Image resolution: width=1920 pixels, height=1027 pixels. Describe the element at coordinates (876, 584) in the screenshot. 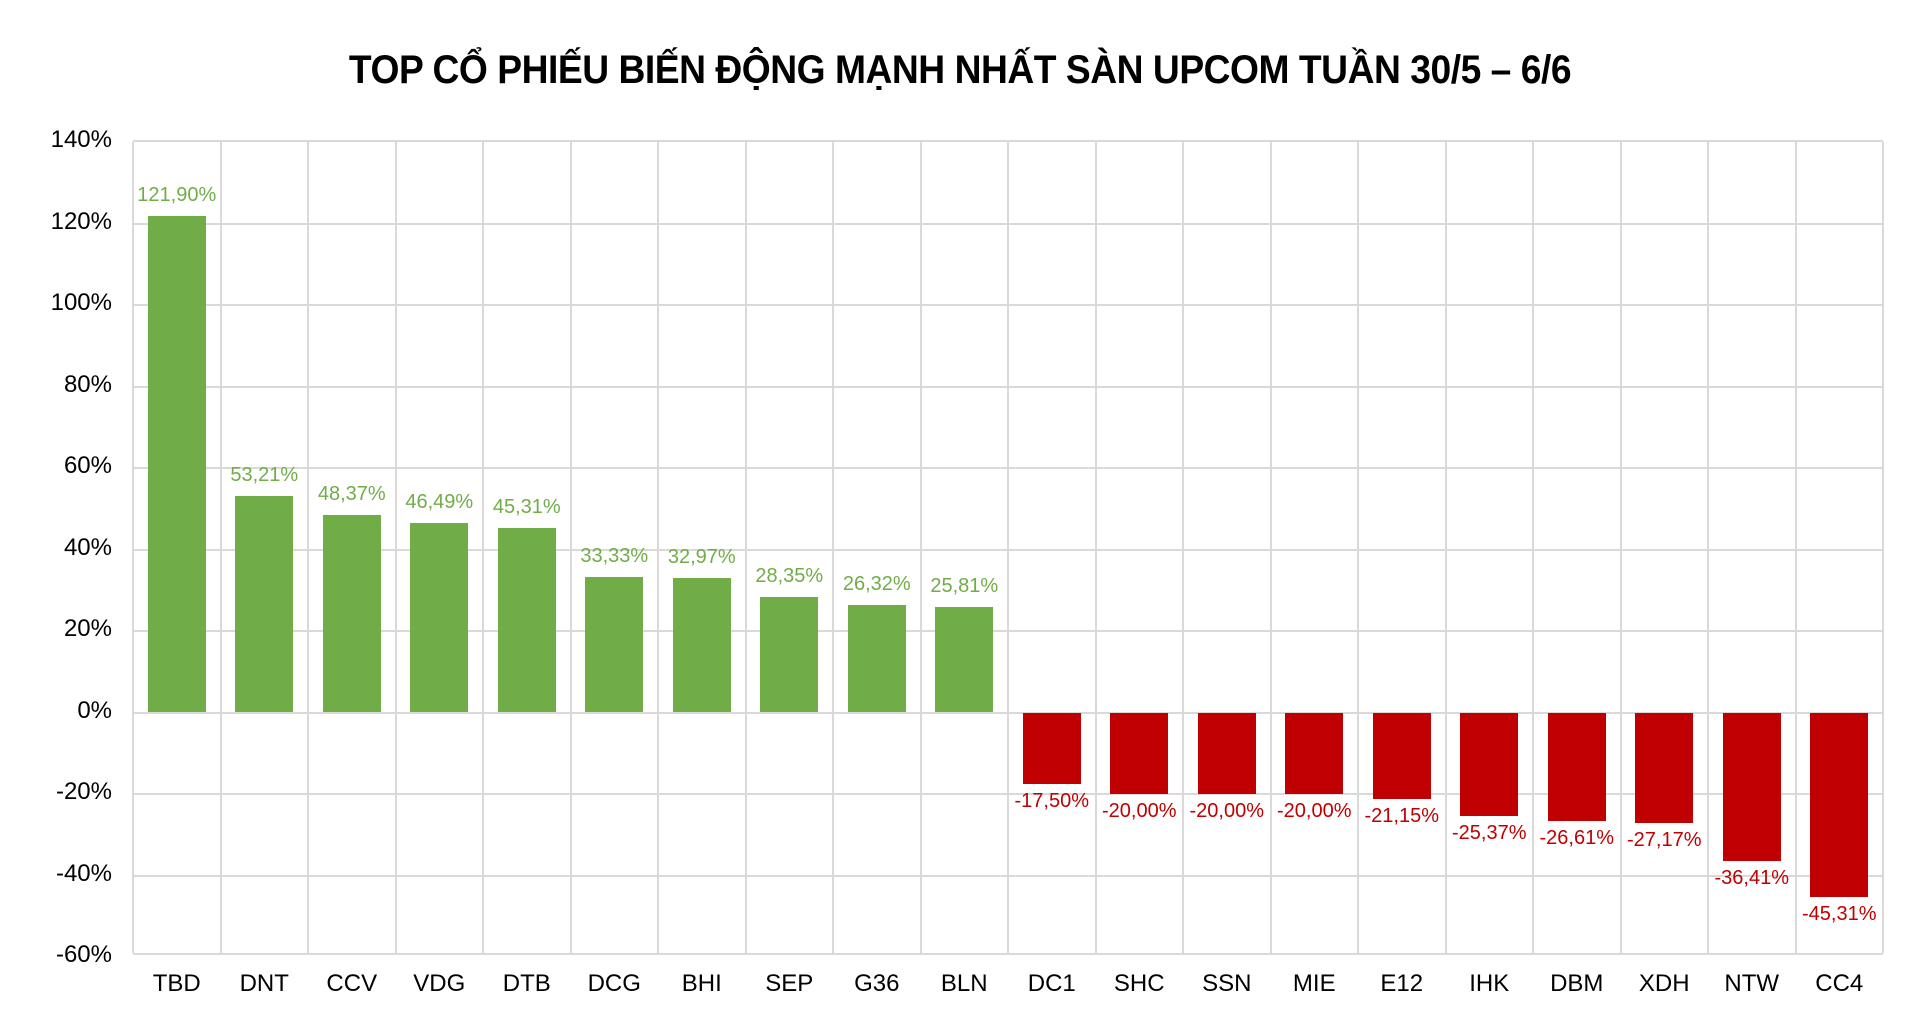

I see `data-label: 26,32%` at that location.